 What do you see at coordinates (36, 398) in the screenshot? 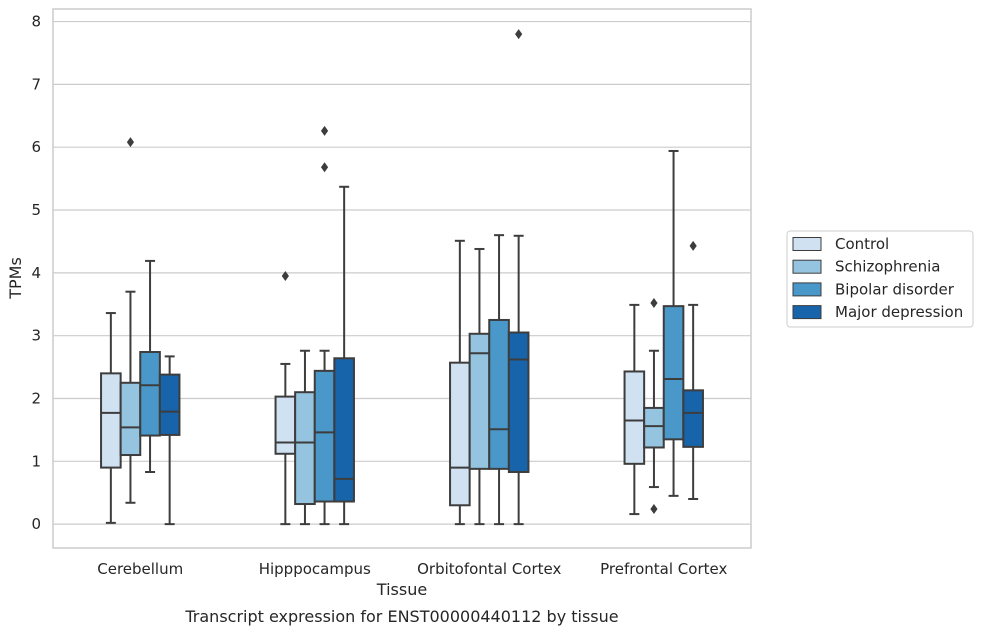
I see `y-tick-label: 2` at bounding box center [36, 398].